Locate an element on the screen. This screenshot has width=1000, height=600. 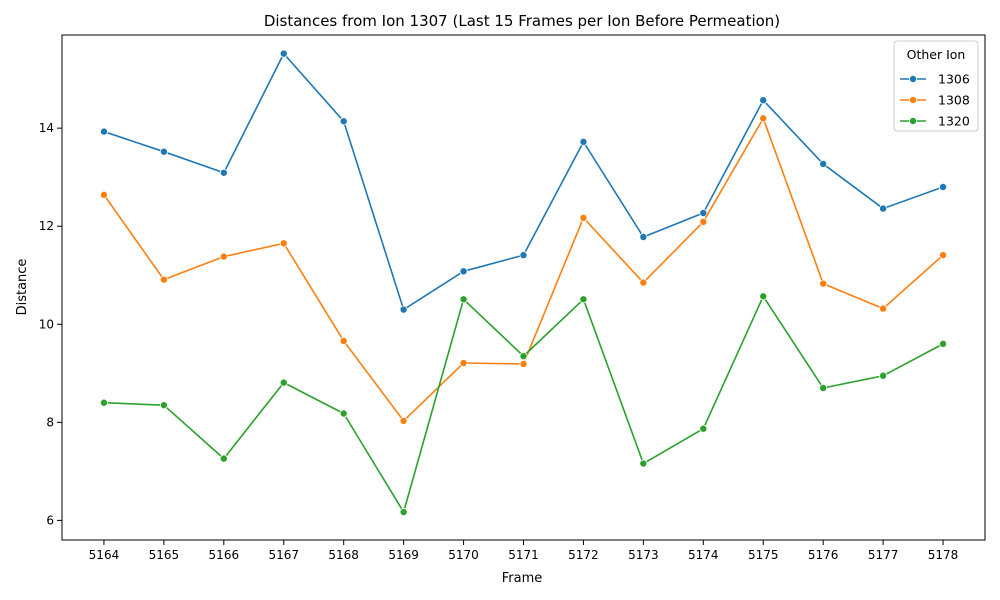
y-tick-label: 6 is located at coordinates (50, 520).